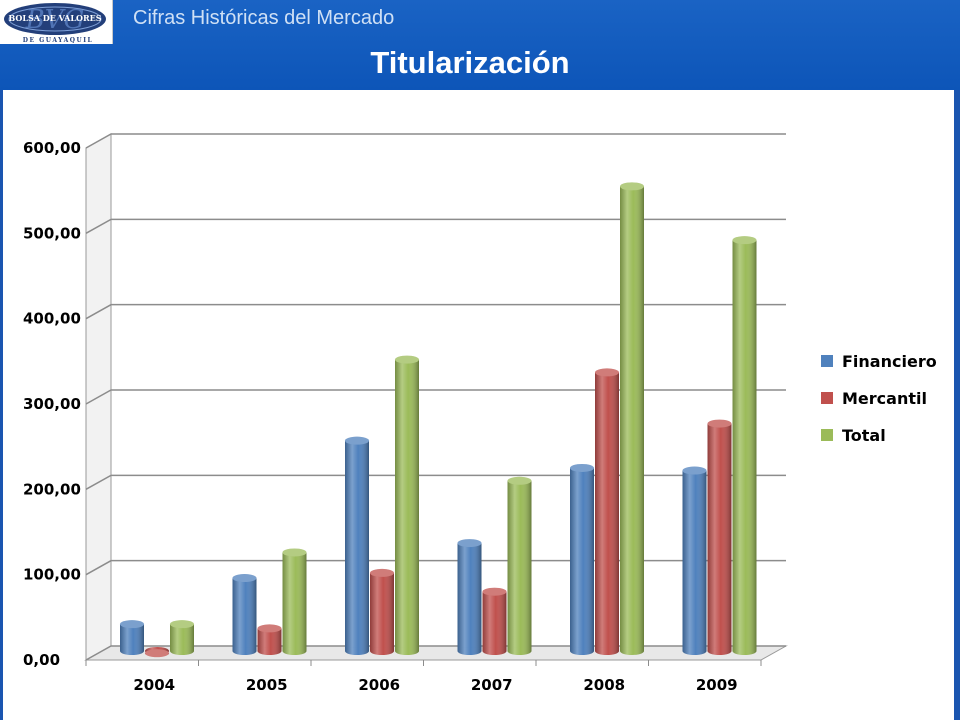 The height and width of the screenshot is (720, 960). I want to click on bar-mercantil-2004, so click(157, 652).